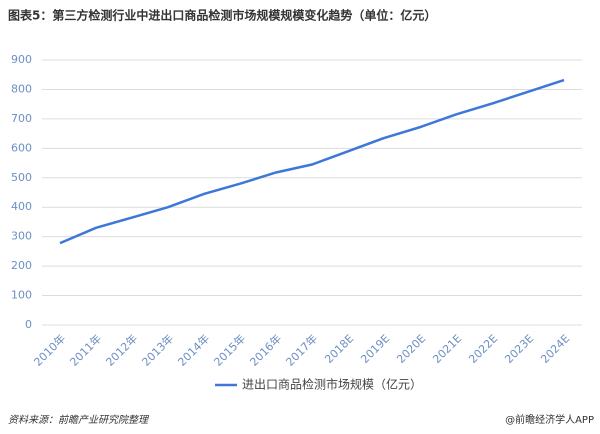 This screenshot has height=434, width=600. I want to click on x-tick-label: 2015年, so click(229, 349).